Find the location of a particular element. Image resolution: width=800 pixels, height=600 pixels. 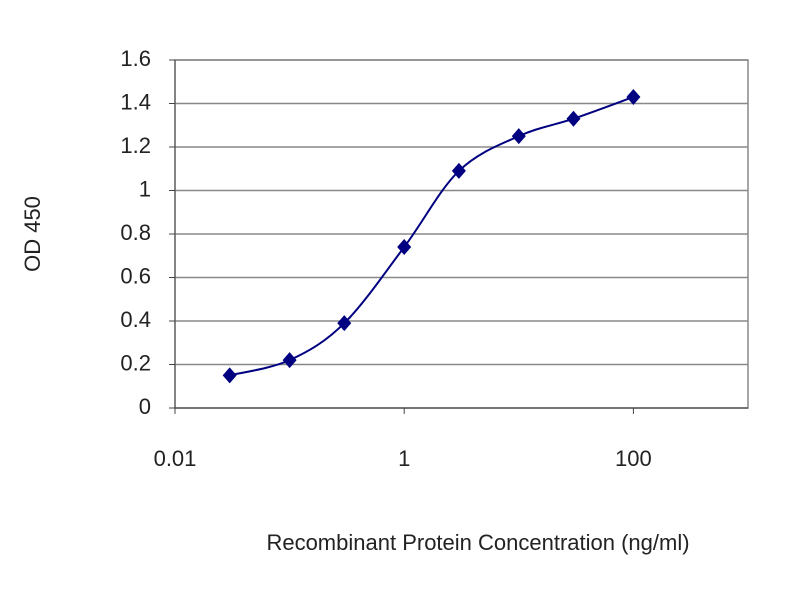

y-tick-label: 0.4 is located at coordinates (135, 319).